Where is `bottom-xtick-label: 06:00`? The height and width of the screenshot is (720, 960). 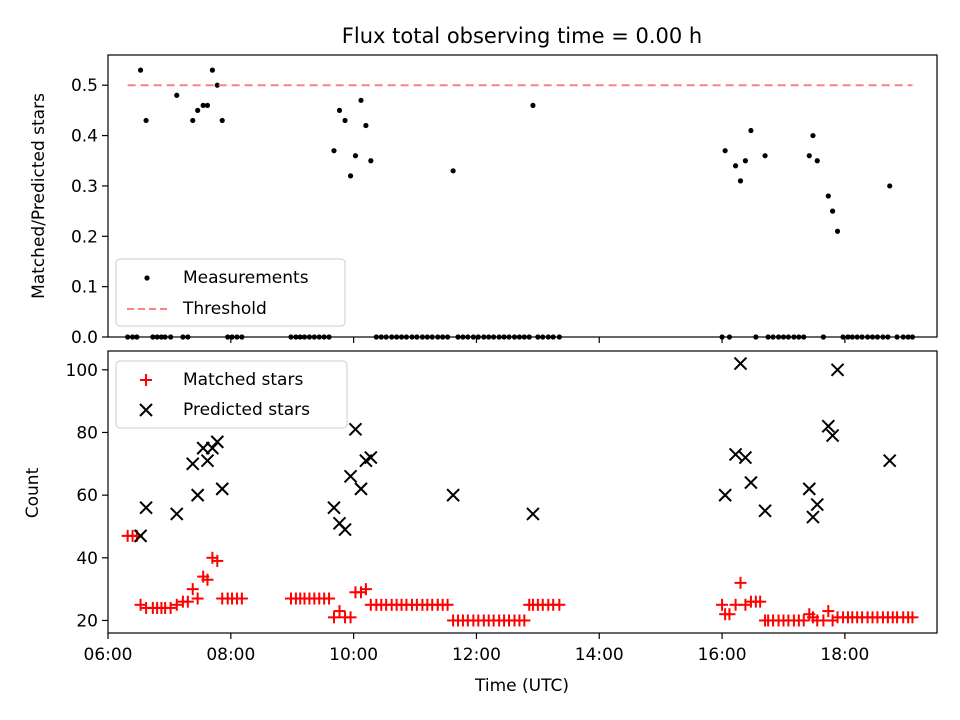 bottom-xtick-label: 06:00 is located at coordinates (108, 655).